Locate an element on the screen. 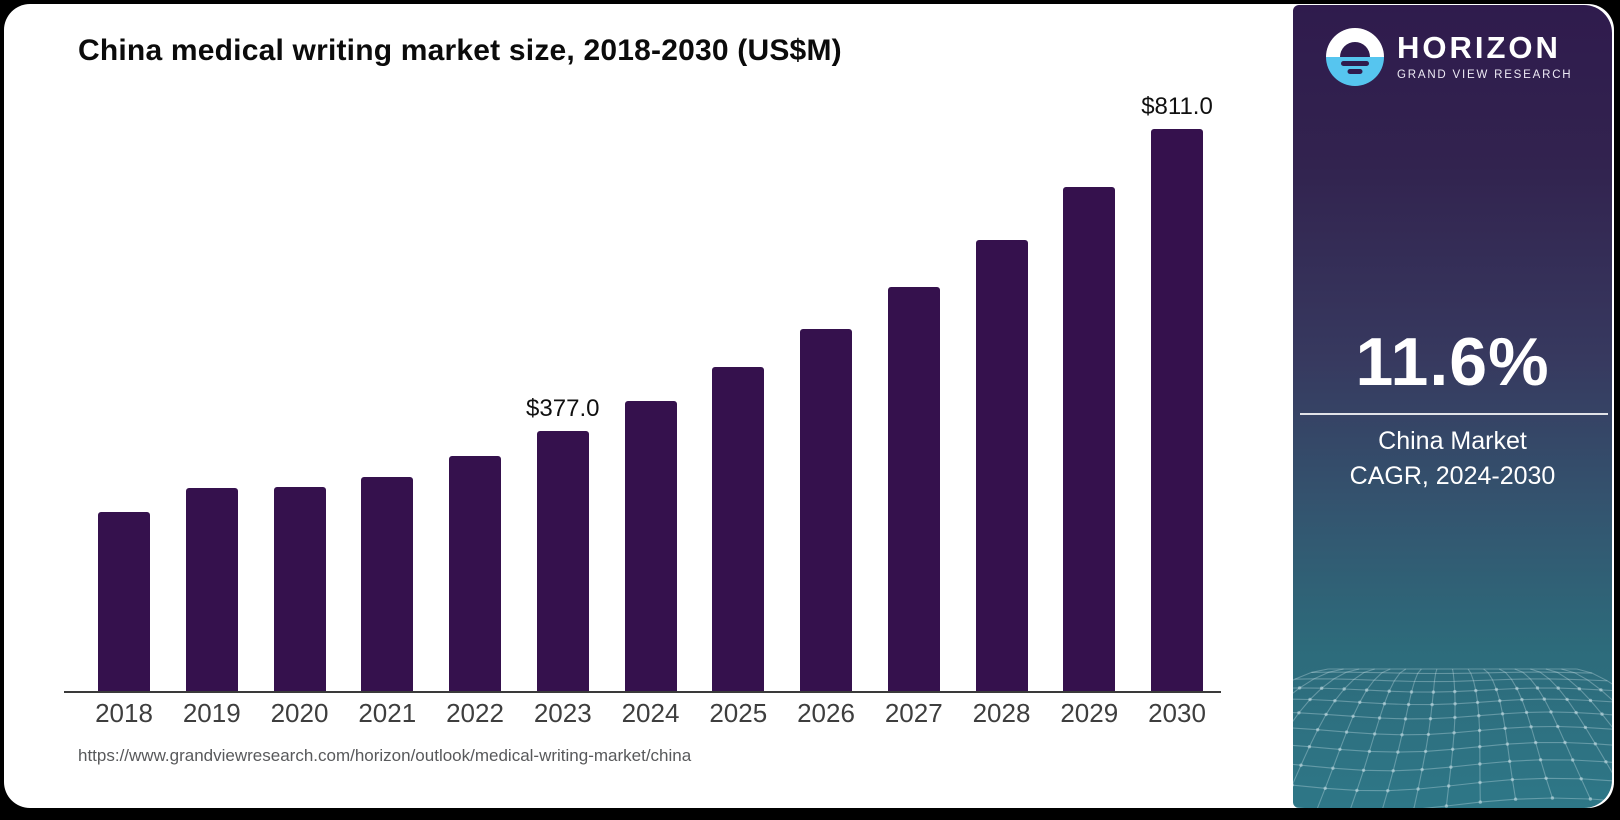 The width and height of the screenshot is (1620, 820). brand-subtitle: GRAND VIEW RESEARCH is located at coordinates (1485, 75).